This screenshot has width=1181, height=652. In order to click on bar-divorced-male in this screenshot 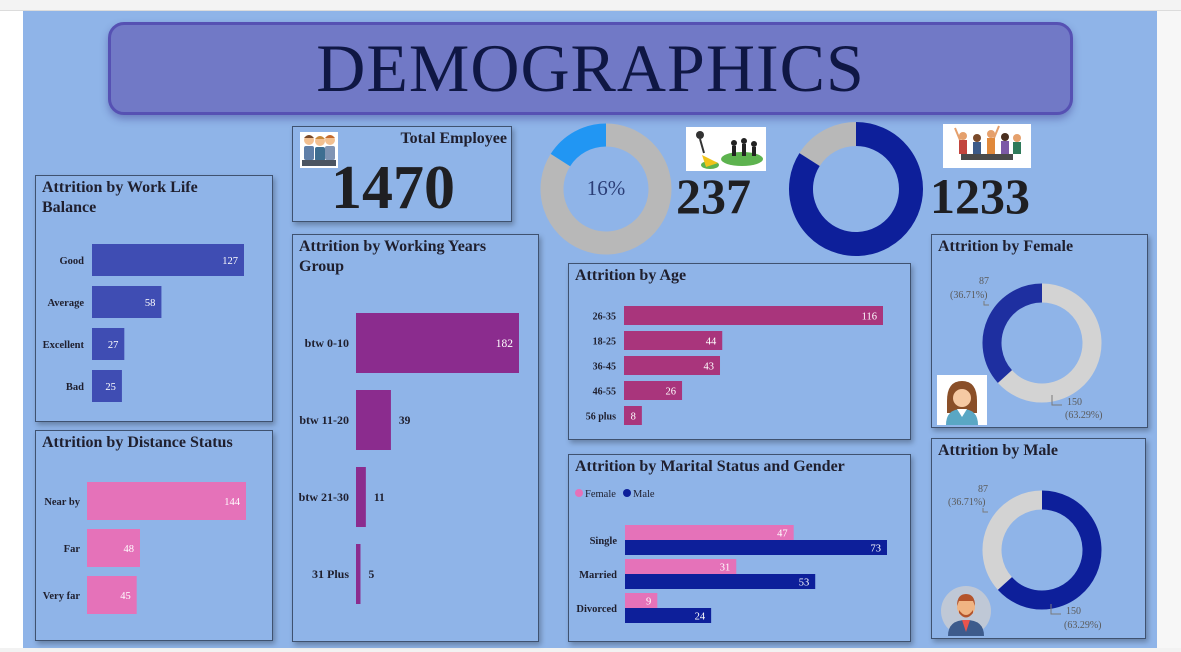, I will do `click(668, 615)`.